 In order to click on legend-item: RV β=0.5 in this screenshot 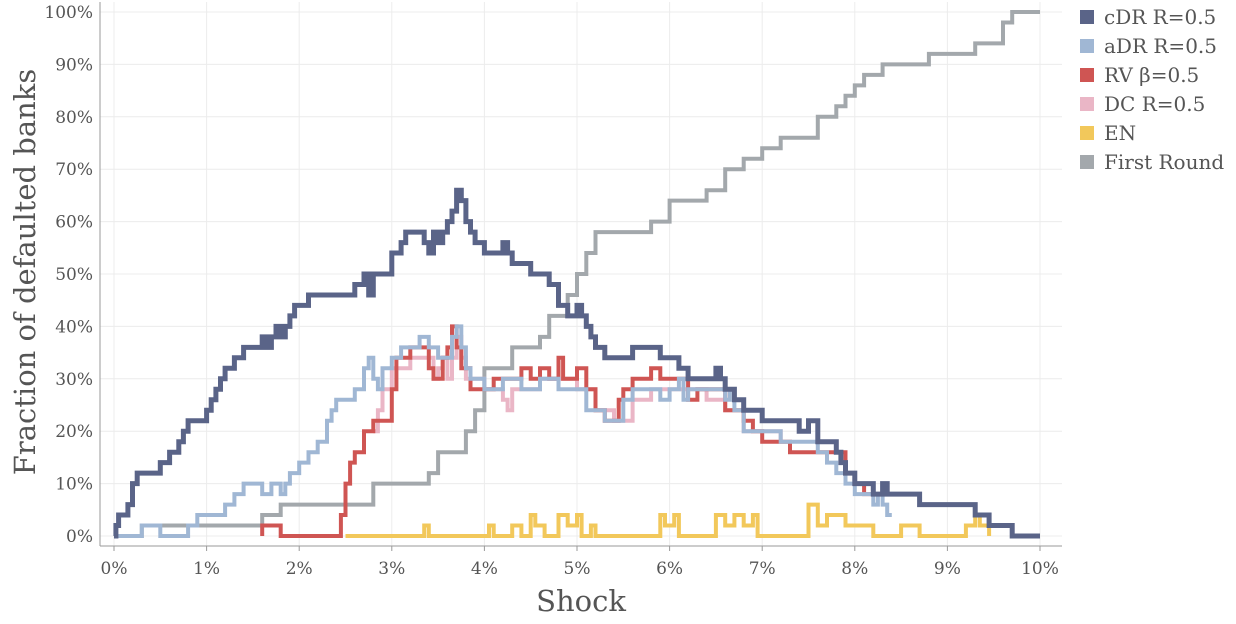, I will do `click(1152, 74)`.